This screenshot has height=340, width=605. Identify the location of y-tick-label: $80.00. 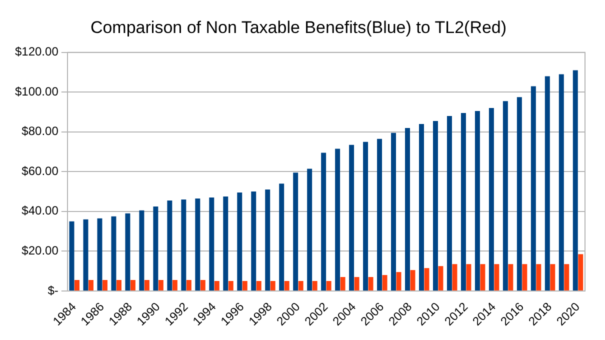
(40, 131).